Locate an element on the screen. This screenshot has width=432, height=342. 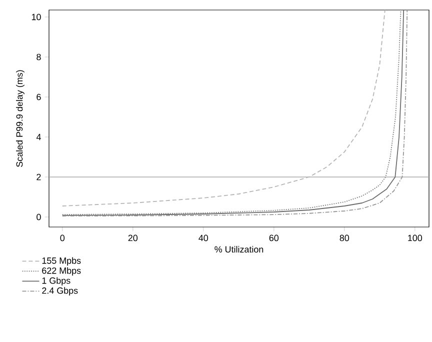
y-tick-label: 6 is located at coordinates (38, 97).